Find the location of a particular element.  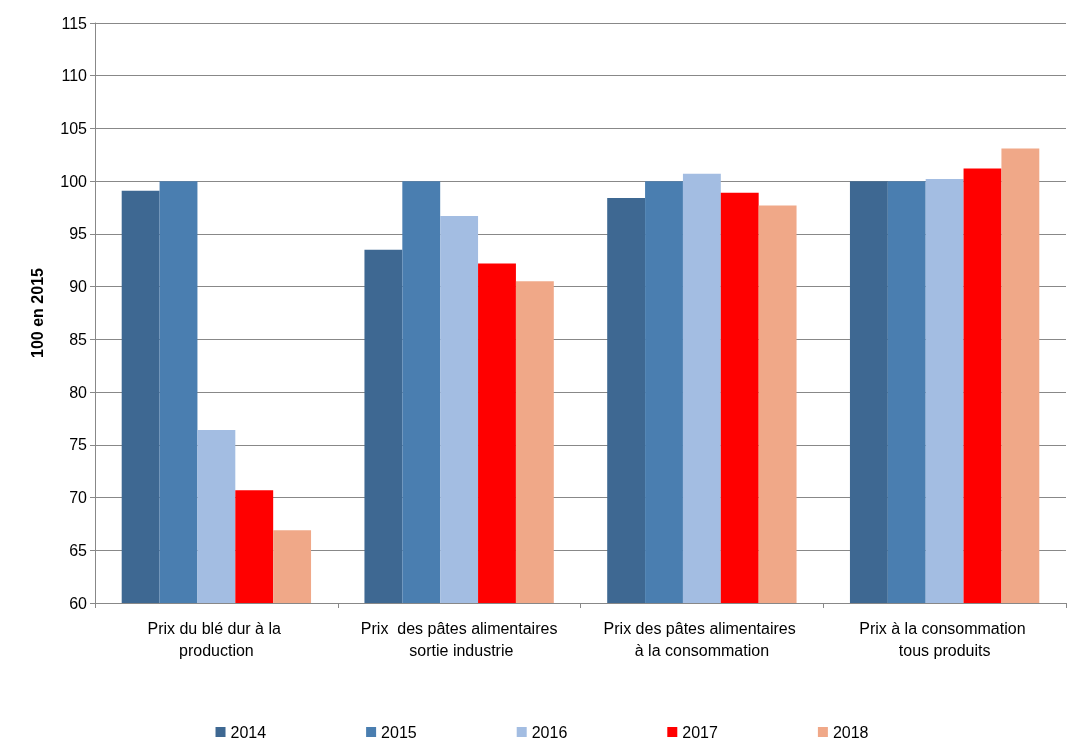

y-tick-label: 95 is located at coordinates (78, 234).